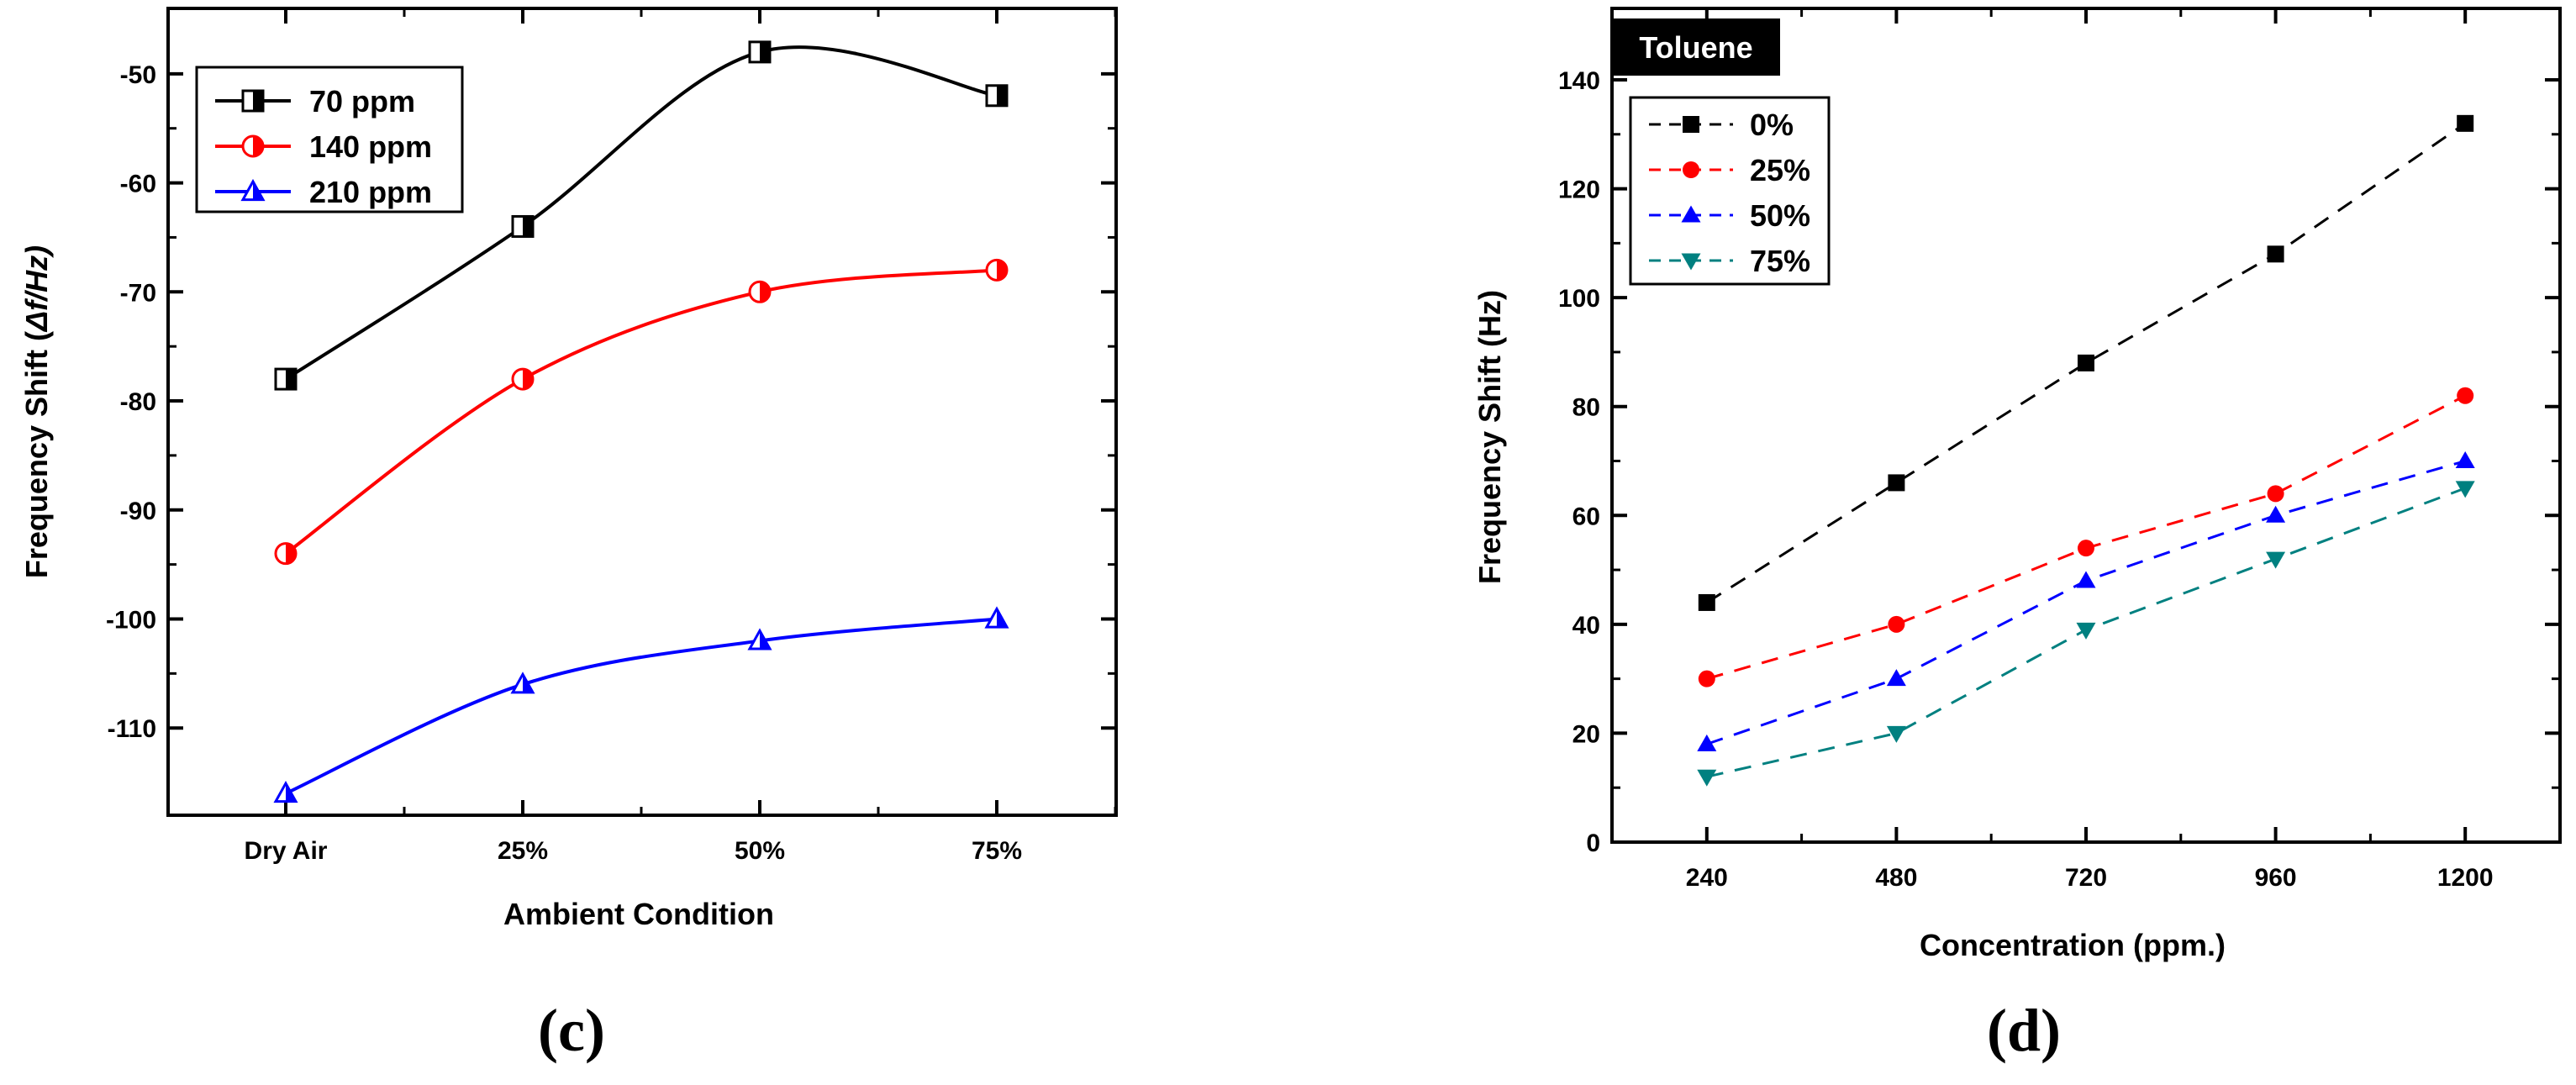 The image size is (2576, 1085). I want to click on title-box-d, so click(1696, 47).